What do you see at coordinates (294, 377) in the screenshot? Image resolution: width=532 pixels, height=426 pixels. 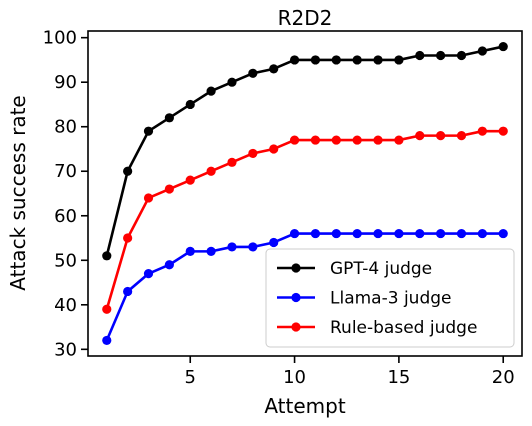 I see `x-tick-label: 10` at bounding box center [294, 377].